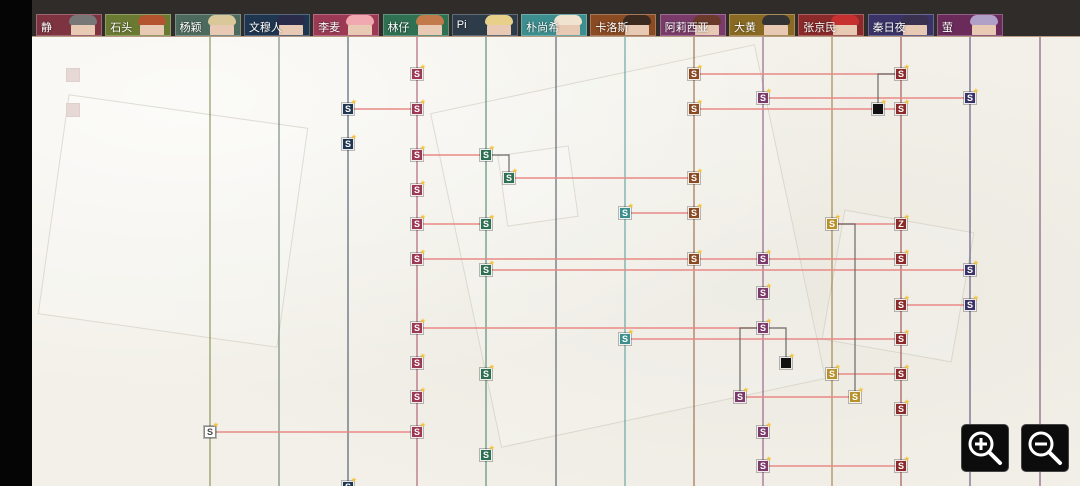 The width and height of the screenshot is (1080, 486). I want to click on character-tab-9: 阿莉西亚, so click(692, 25).